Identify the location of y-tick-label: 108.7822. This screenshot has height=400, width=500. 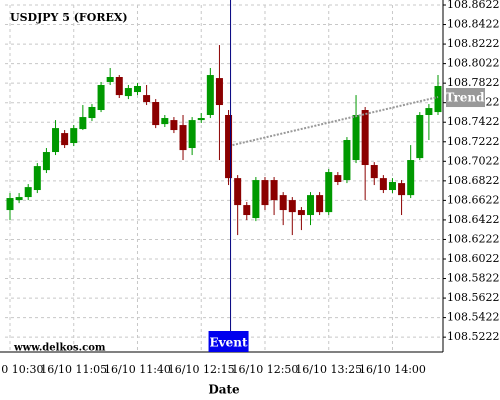
(473, 82).